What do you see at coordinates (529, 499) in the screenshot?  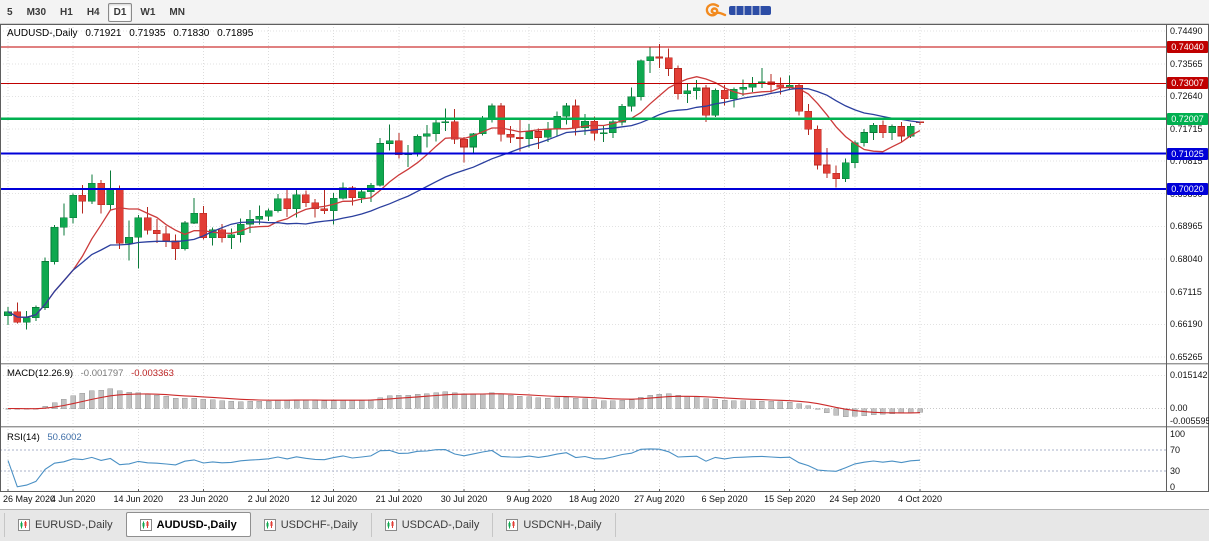 I see `date-axis-label: 9 Aug 2020` at bounding box center [529, 499].